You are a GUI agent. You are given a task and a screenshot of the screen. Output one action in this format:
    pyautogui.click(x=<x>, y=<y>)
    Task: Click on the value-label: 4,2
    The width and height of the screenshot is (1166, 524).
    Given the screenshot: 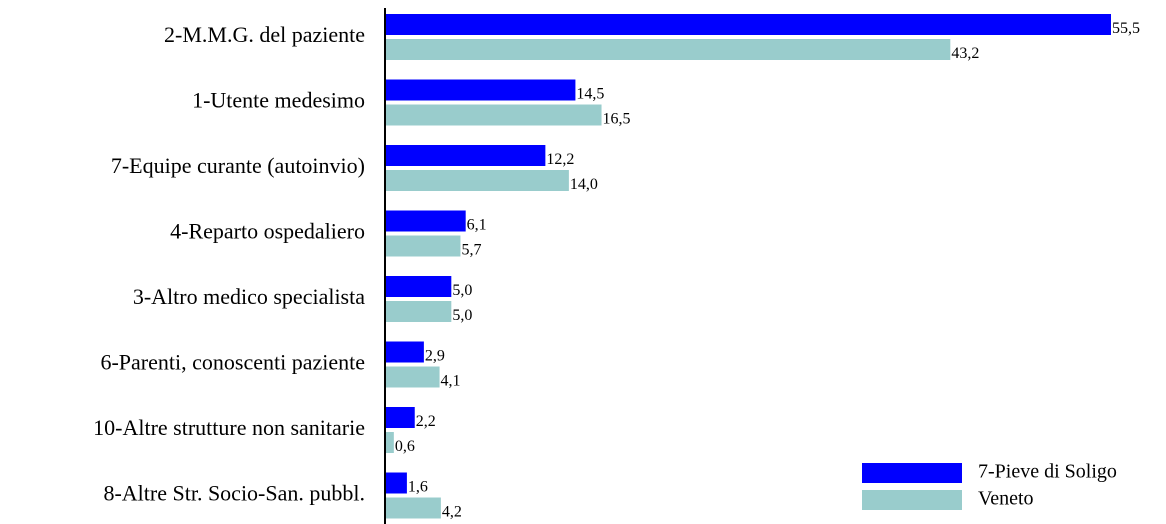 What is the action you would take?
    pyautogui.click(x=452, y=512)
    